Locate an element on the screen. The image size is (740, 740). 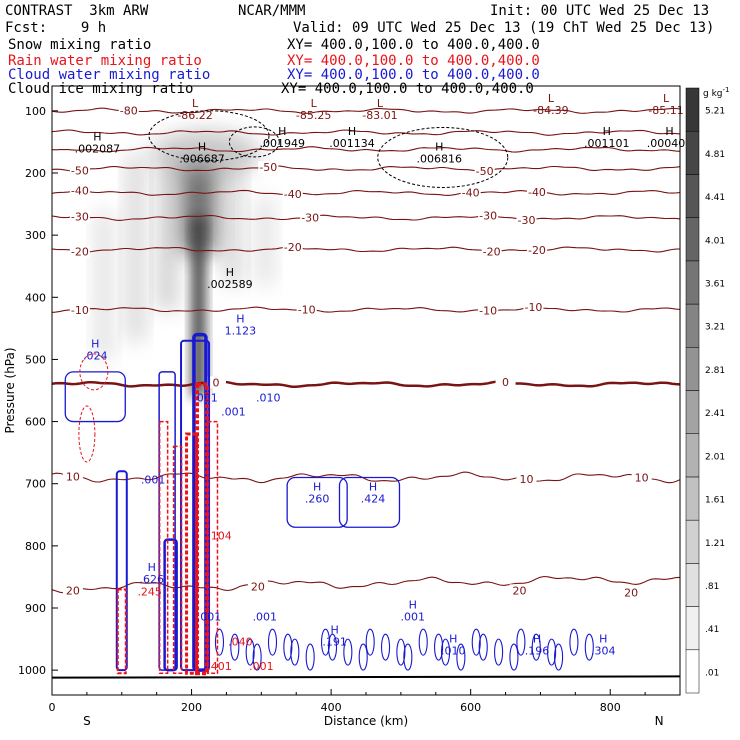
extremum-letter-8: H is located at coordinates (352, 131).